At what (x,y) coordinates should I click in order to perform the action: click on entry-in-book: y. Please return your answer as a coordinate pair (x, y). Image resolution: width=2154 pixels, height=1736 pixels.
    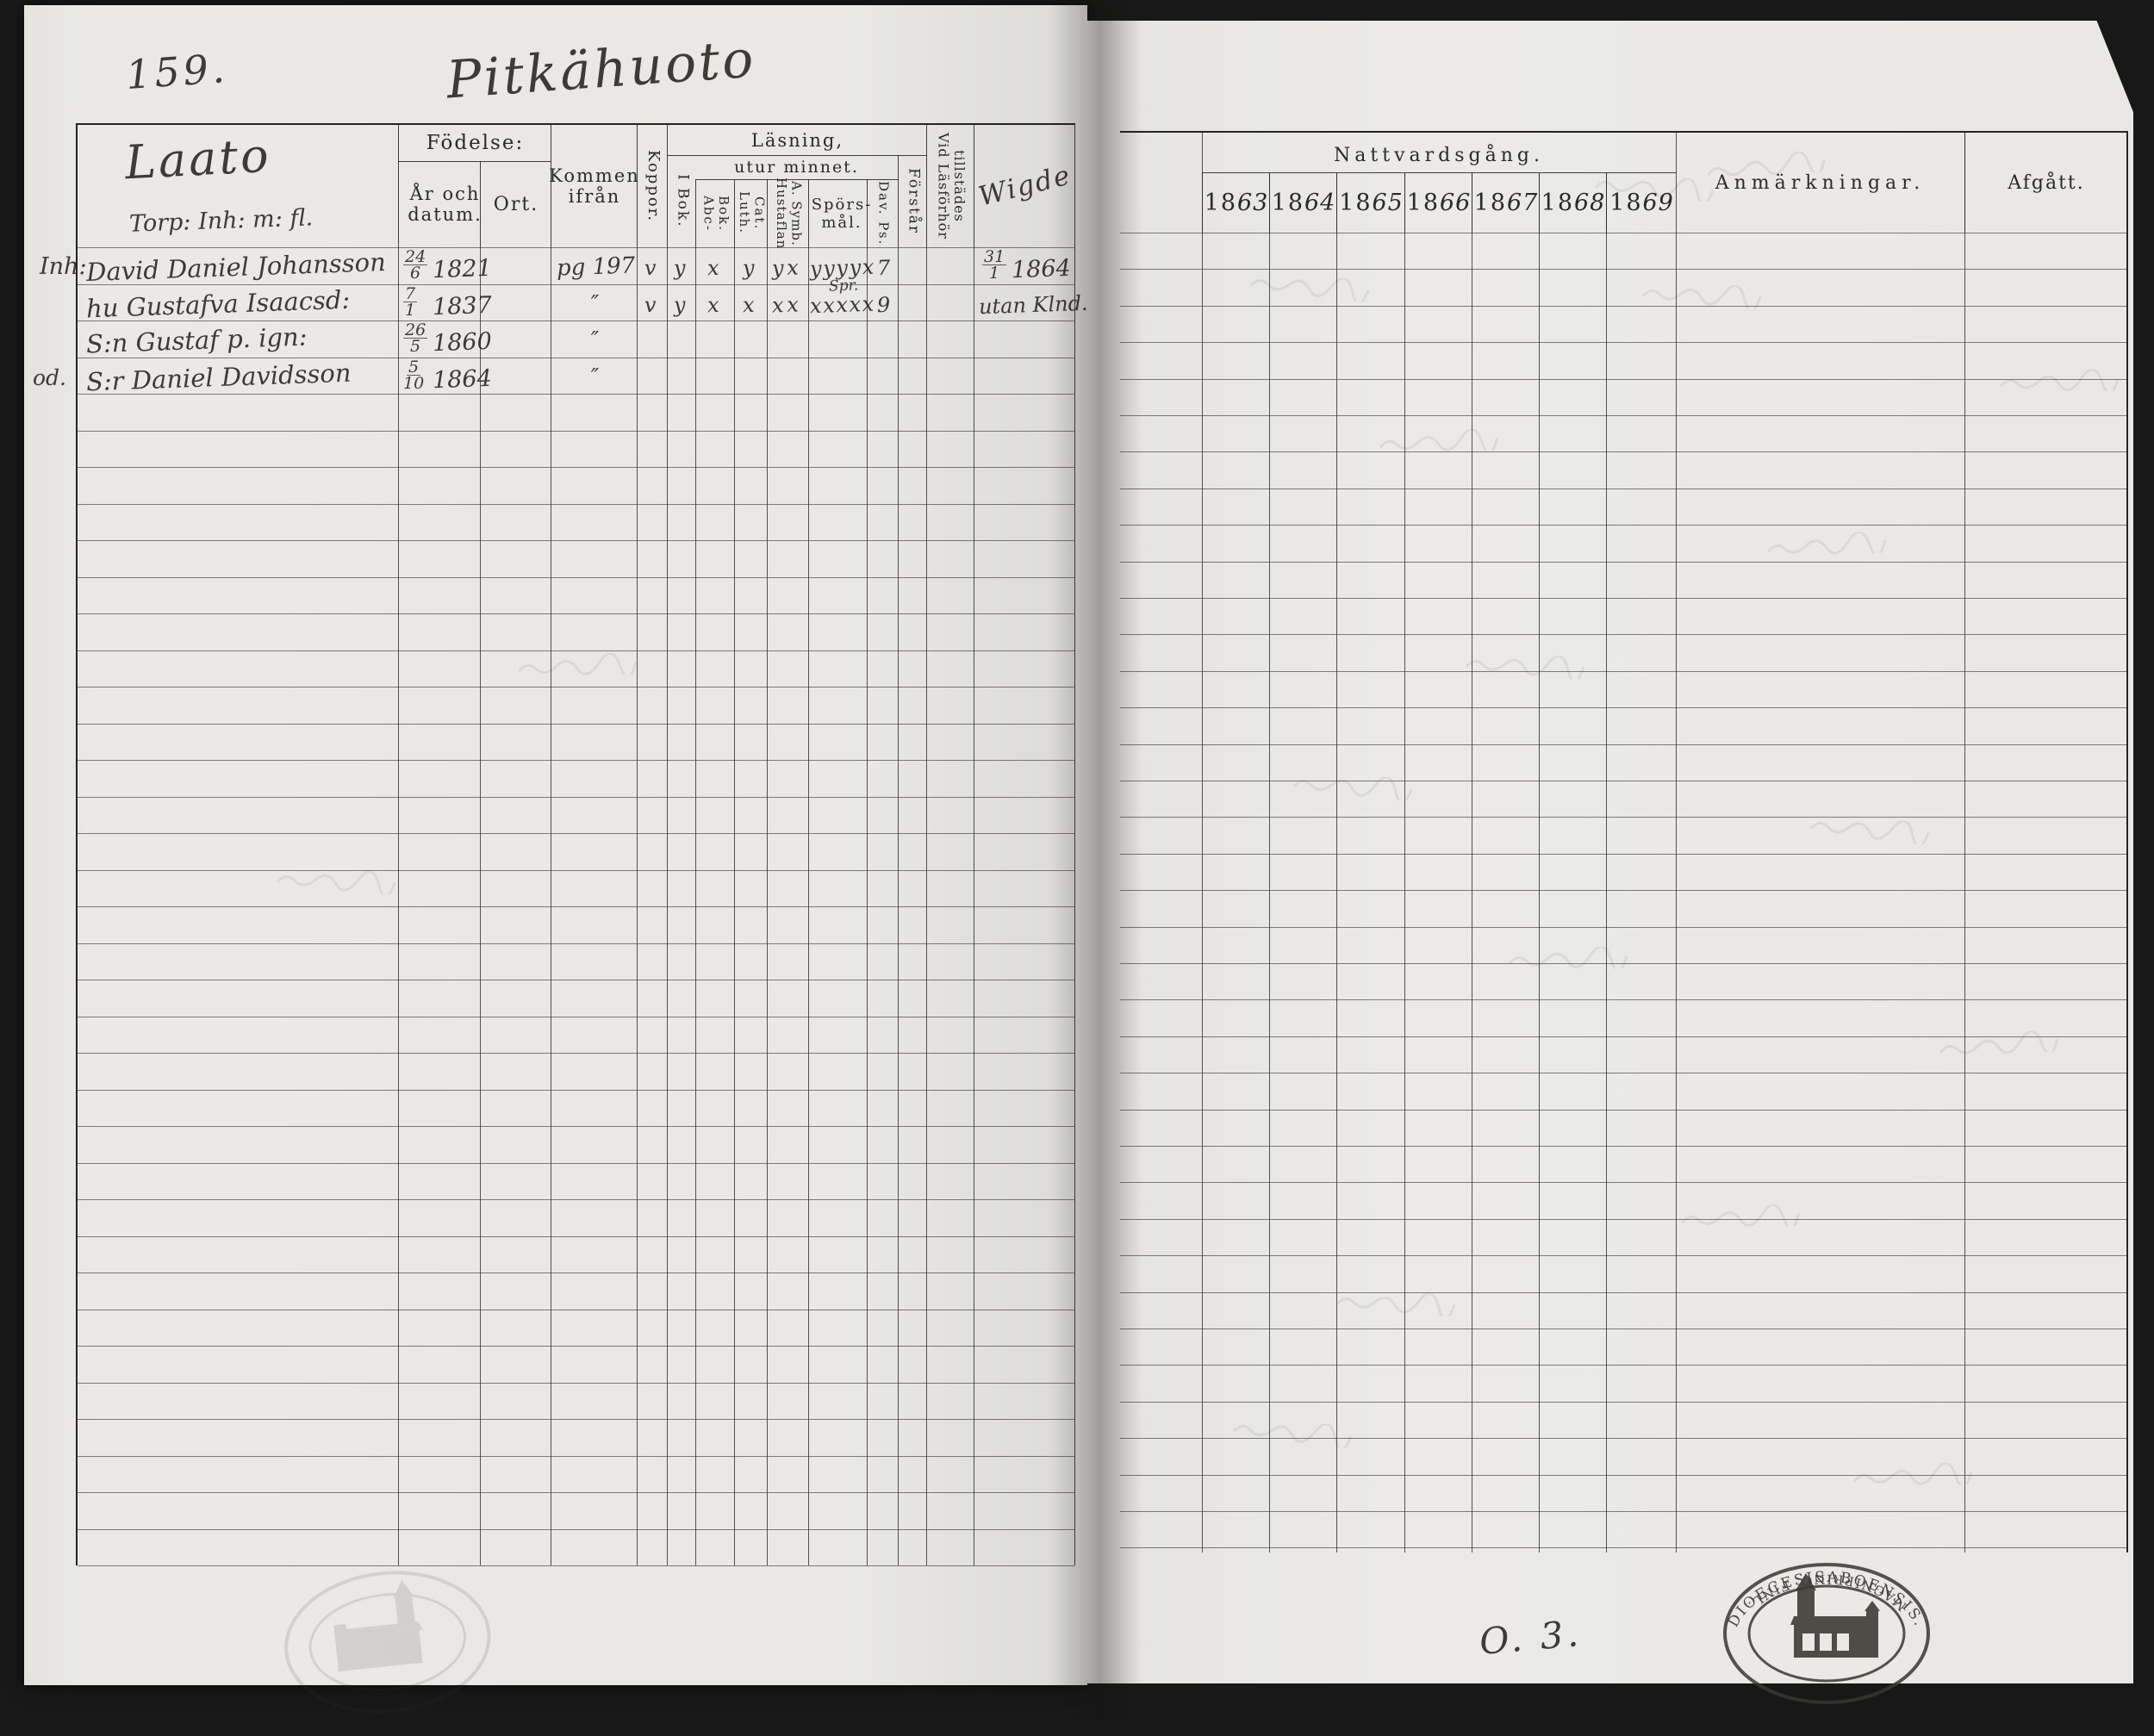
    Looking at the image, I should click on (680, 268).